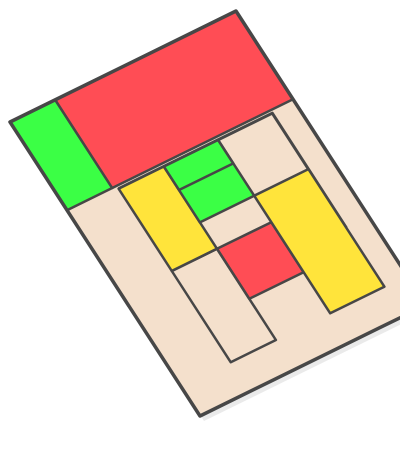  Describe the element at coordinates (198, 165) in the screenshot. I see `empty-slot-top` at that location.